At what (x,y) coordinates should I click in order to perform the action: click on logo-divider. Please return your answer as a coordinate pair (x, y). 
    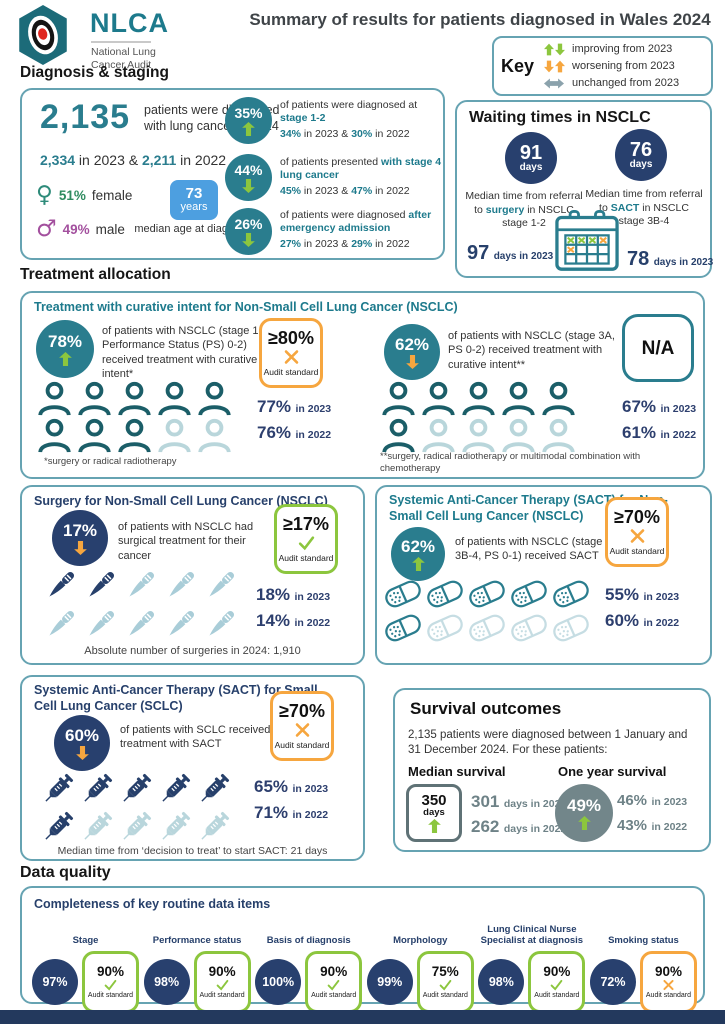
    Looking at the image, I should click on (121, 42).